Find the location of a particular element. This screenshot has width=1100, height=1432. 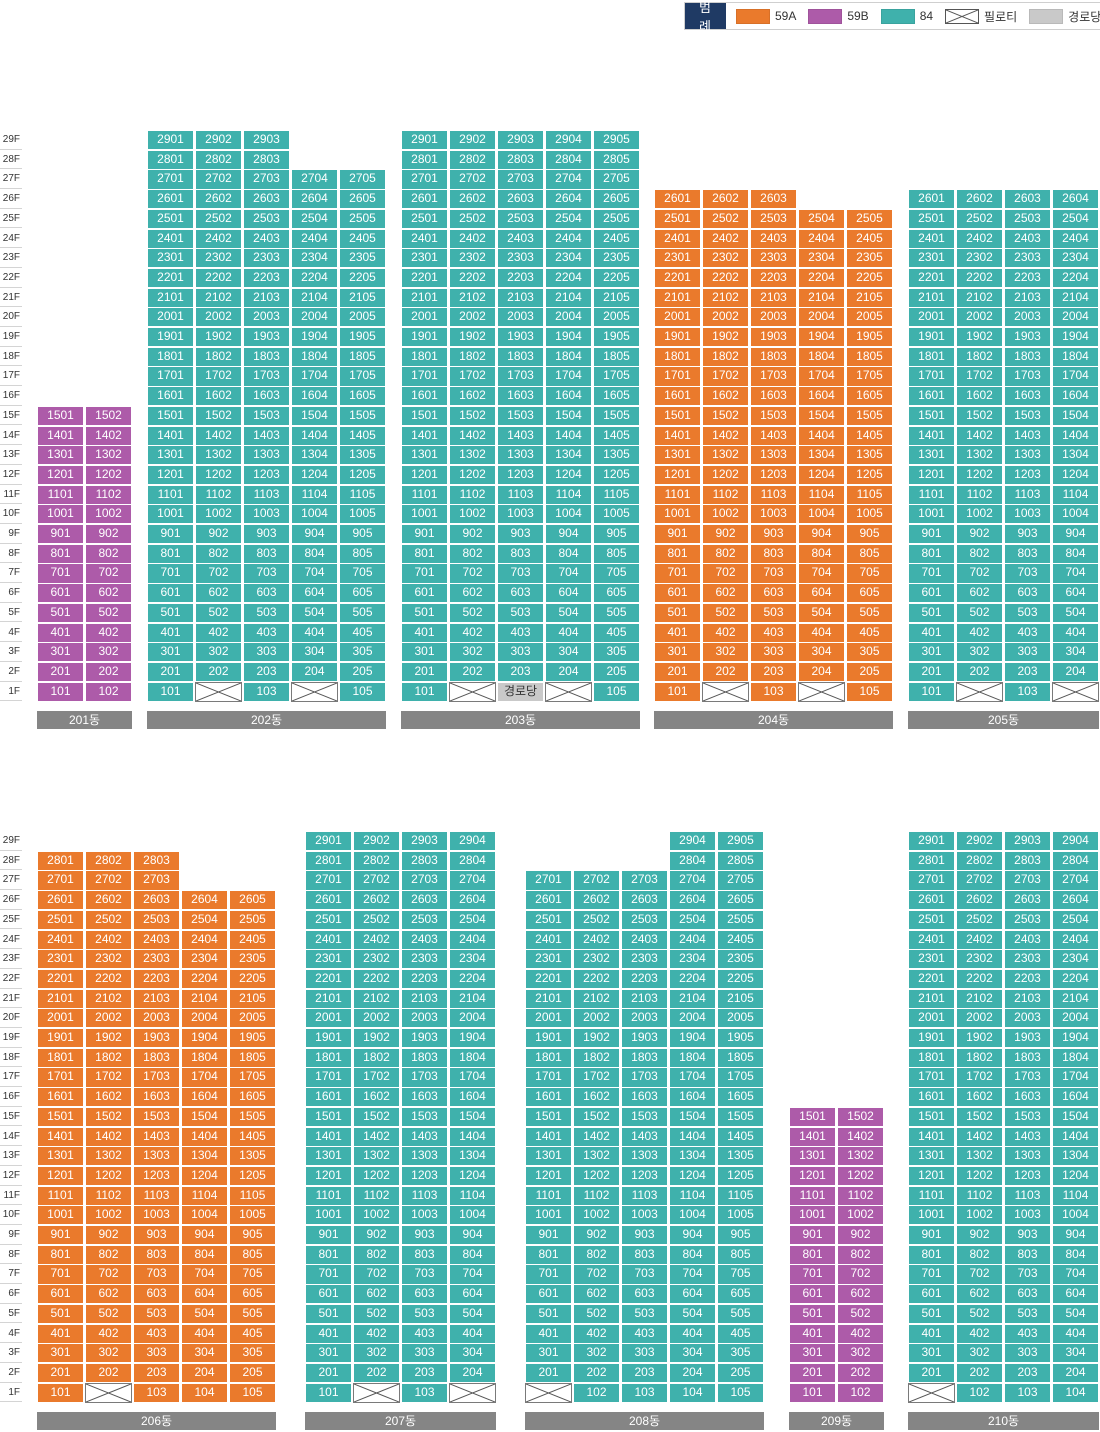

unit-cell: 2402 is located at coordinates (108, 939).